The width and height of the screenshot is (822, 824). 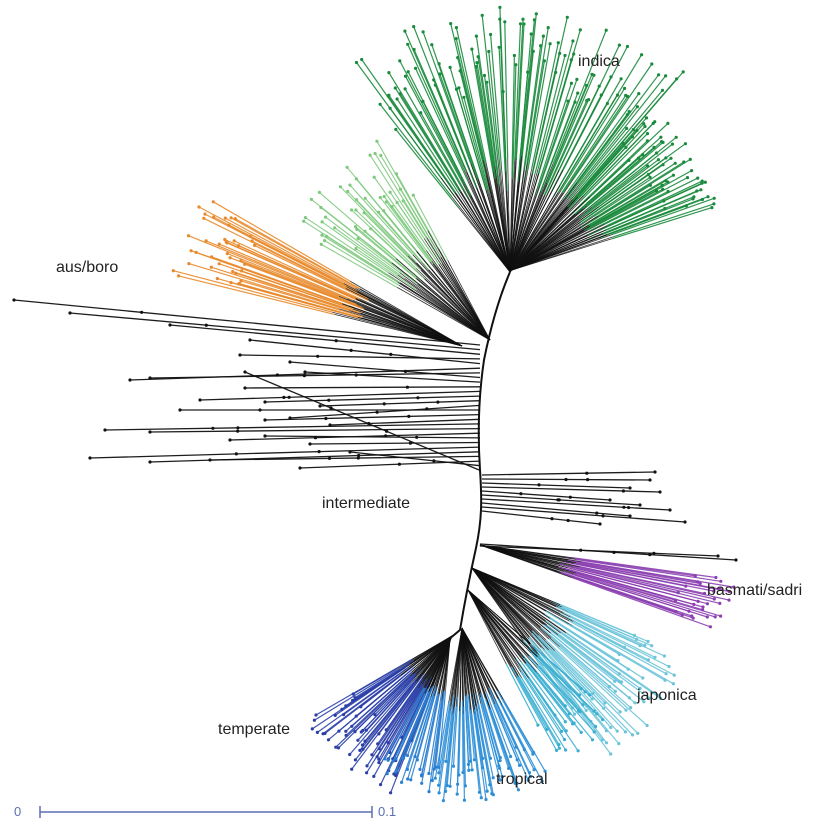 What do you see at coordinates (599, 61) in the screenshot?
I see `label-indica: indica` at bounding box center [599, 61].